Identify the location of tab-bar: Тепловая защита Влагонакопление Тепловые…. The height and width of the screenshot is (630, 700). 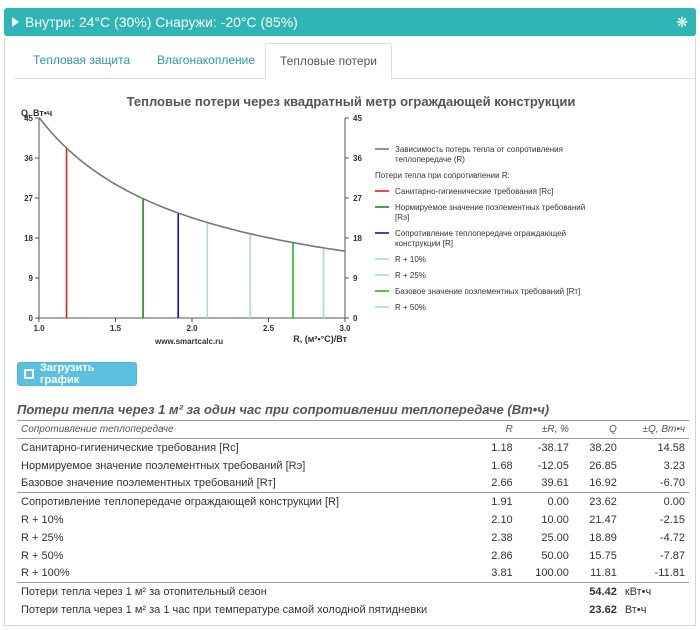
(355, 61).